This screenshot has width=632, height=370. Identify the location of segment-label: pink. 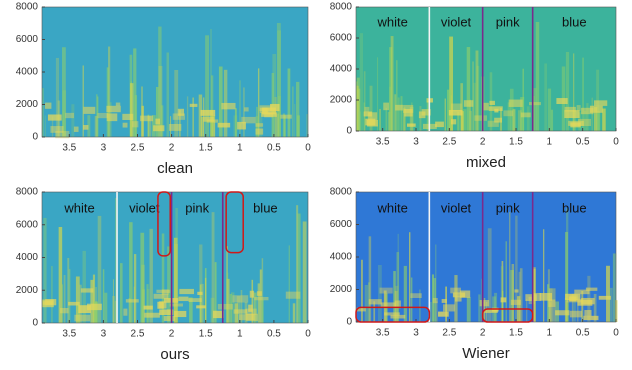
(508, 207).